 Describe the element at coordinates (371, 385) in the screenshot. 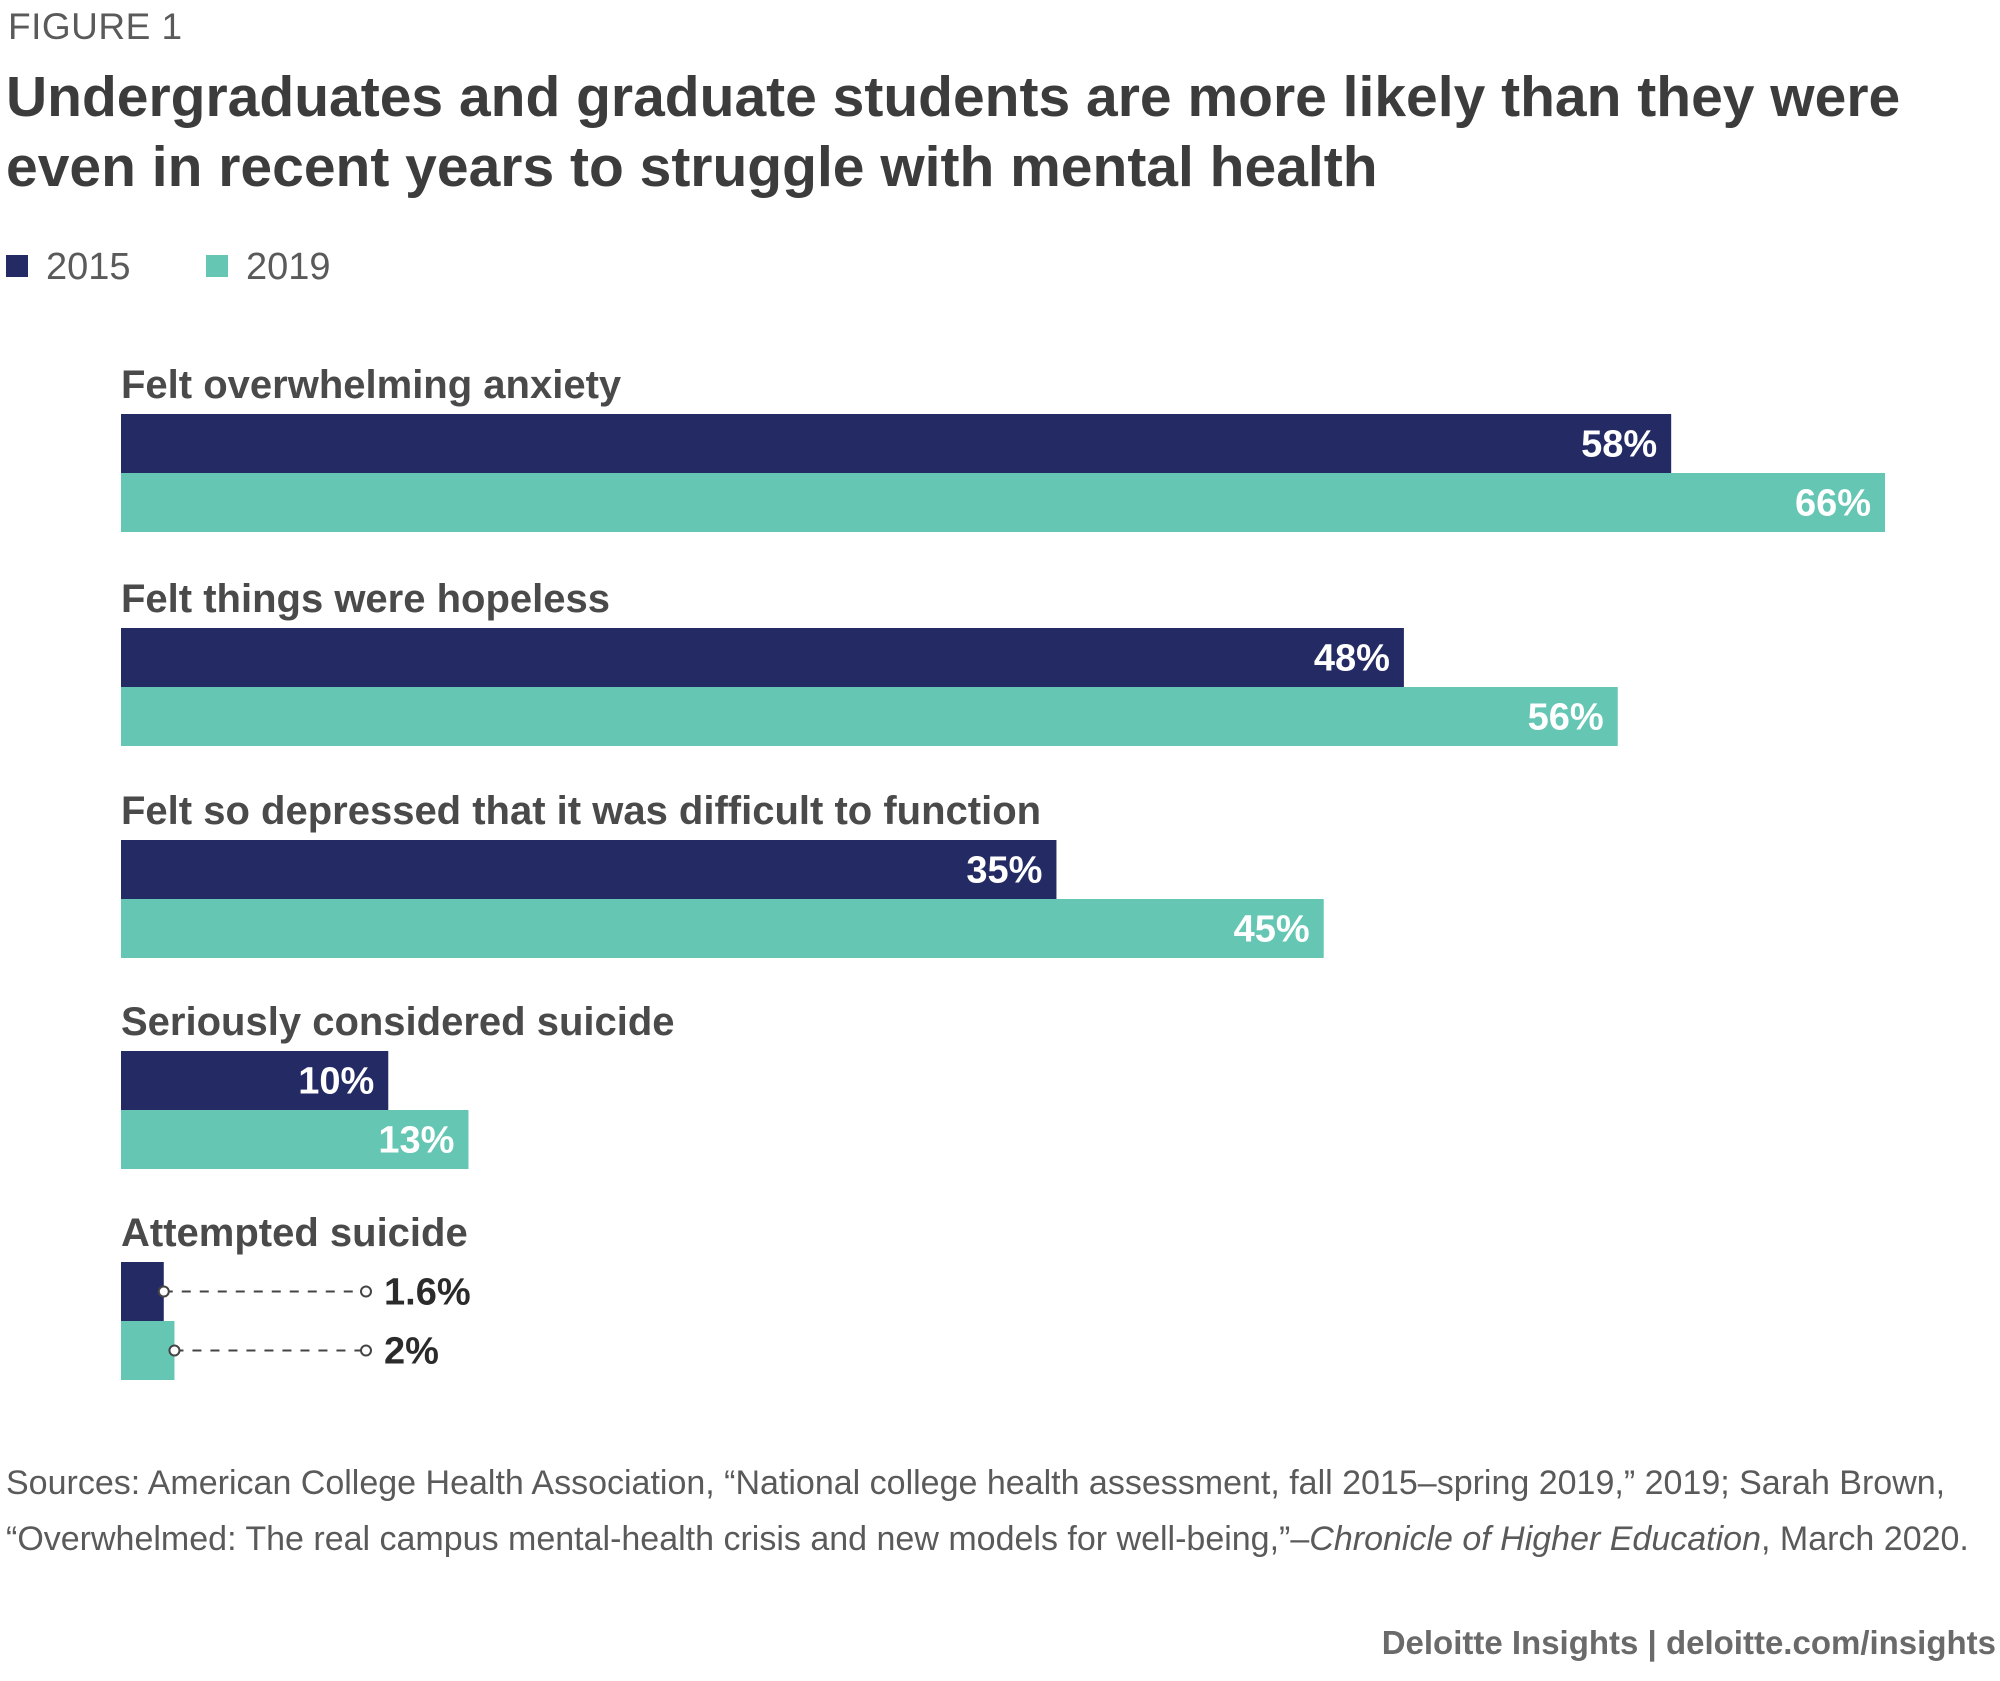

I see `category-label: Felt overwhelming anxiety` at that location.